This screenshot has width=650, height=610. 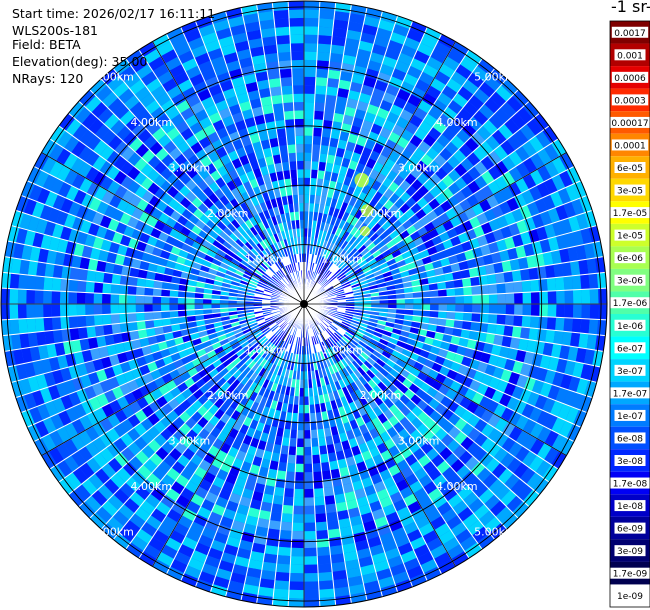 I want to click on colorbar-tick-label: 1.7e-05, so click(x=630, y=214).